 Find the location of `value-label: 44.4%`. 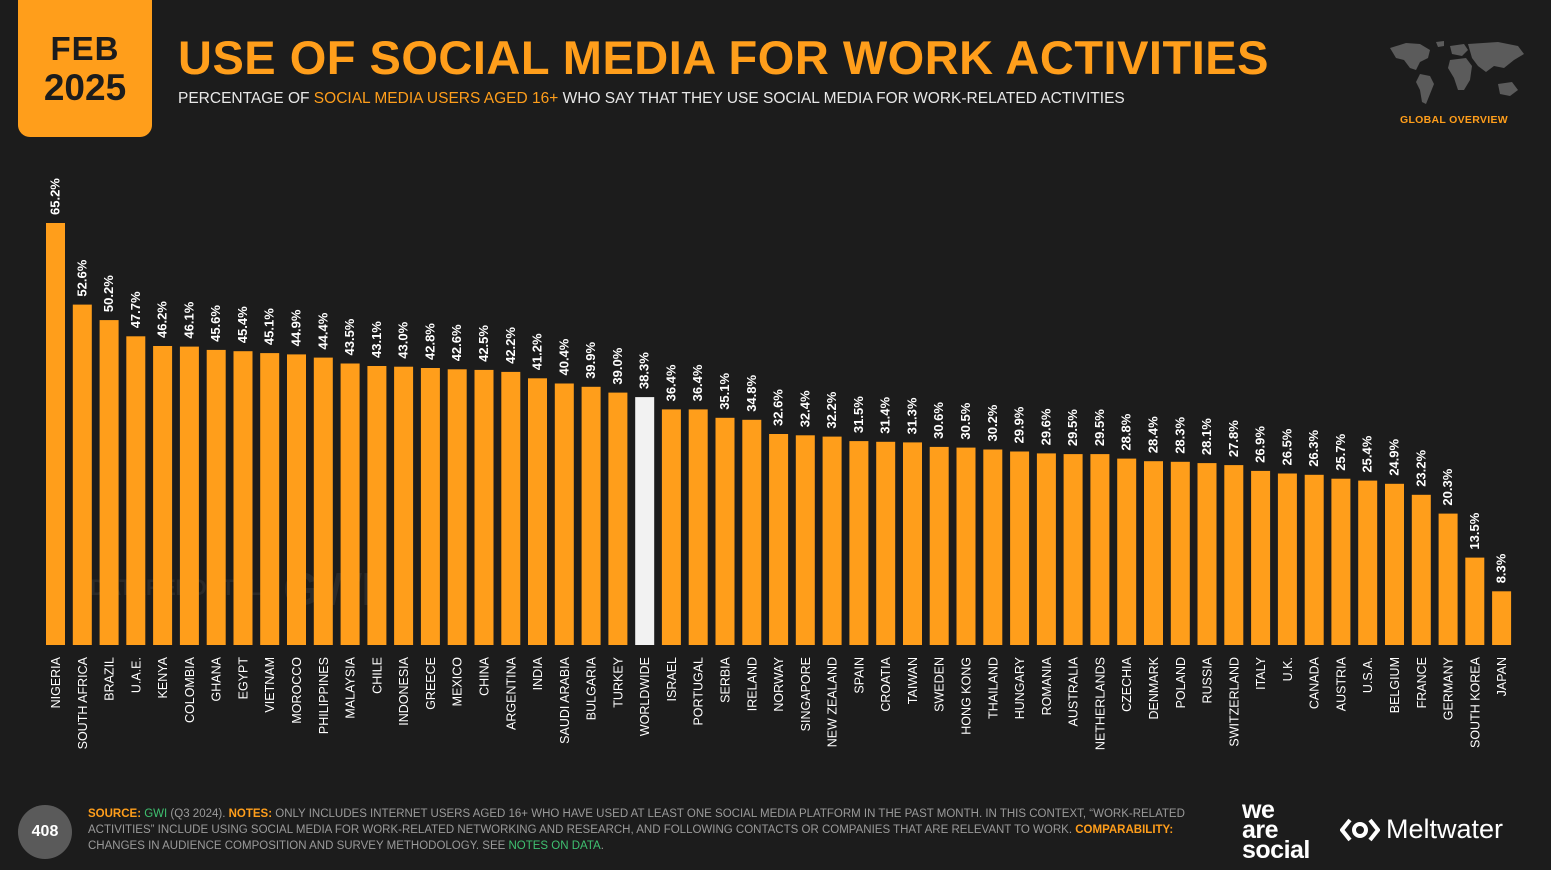

value-label: 44.4% is located at coordinates (322, 330).